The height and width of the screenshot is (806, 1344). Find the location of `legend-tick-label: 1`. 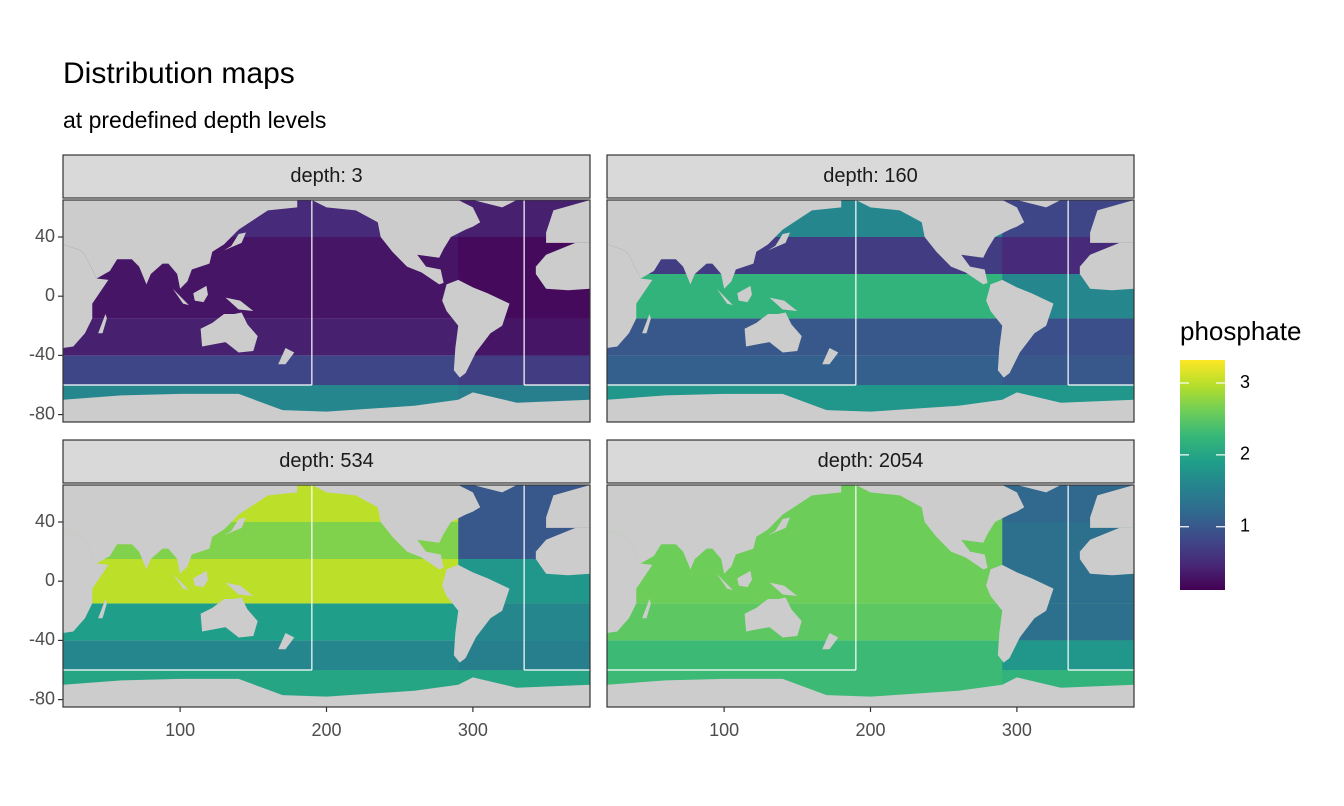

legend-tick-label: 1 is located at coordinates (1245, 526).